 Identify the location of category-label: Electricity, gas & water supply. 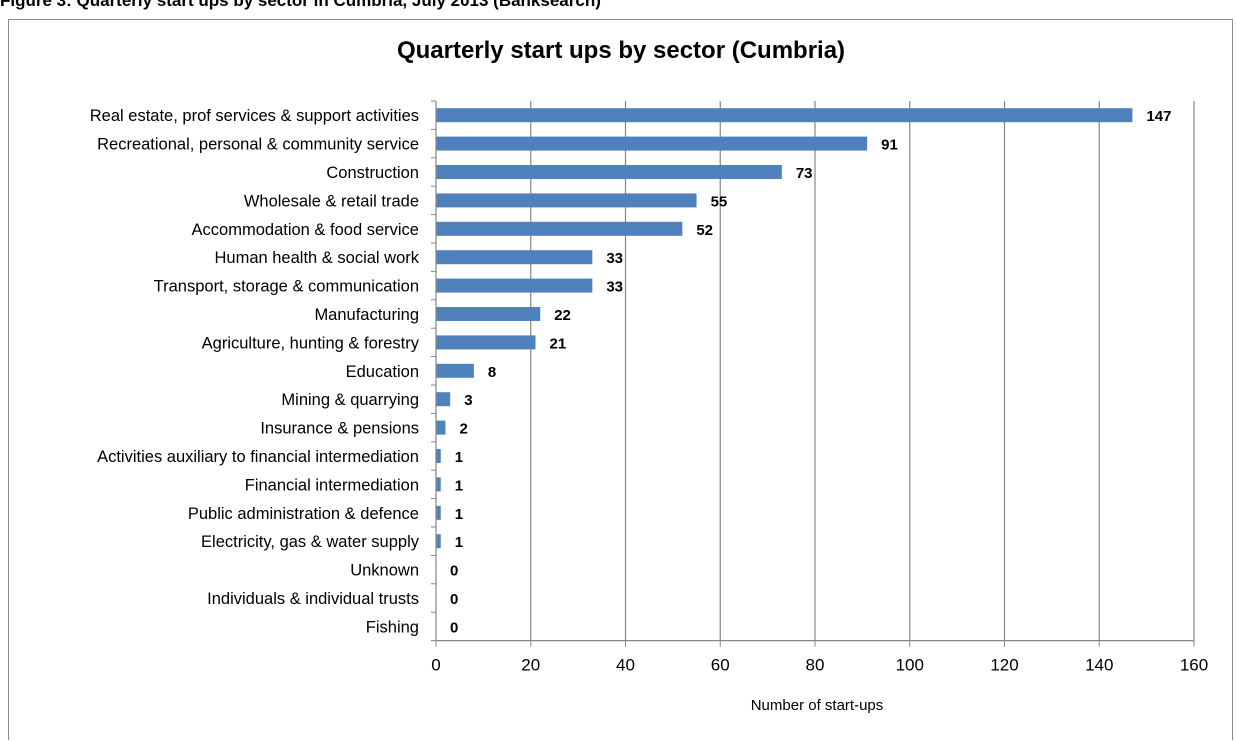
(310, 542).